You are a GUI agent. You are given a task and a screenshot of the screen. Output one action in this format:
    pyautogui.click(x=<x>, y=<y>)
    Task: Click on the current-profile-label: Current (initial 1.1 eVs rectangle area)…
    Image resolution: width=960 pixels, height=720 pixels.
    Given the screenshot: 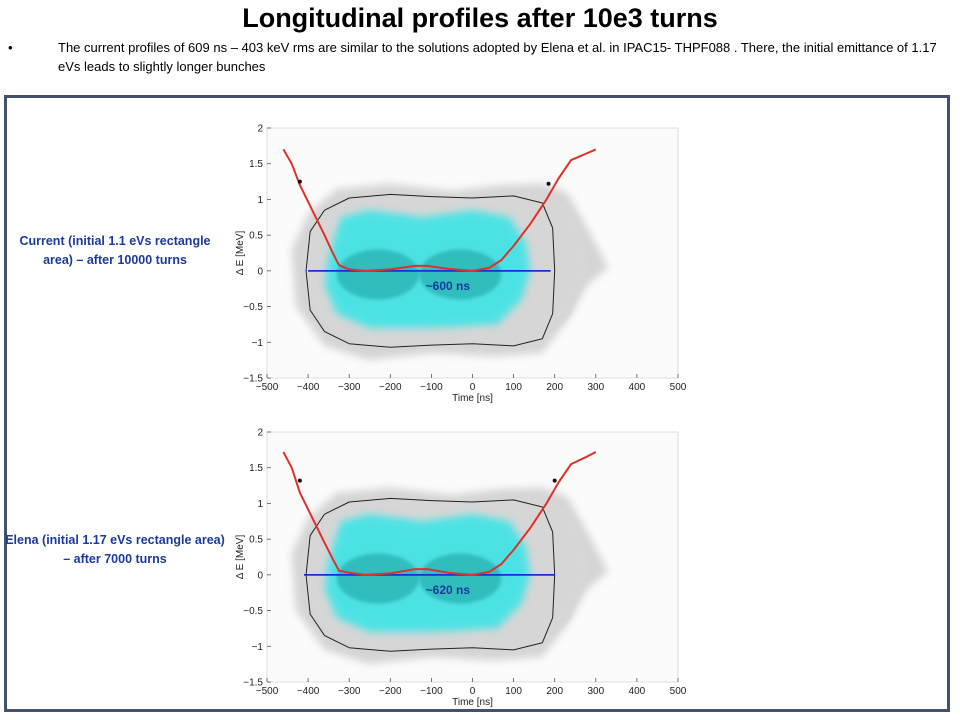 What is the action you would take?
    pyautogui.click(x=115, y=250)
    